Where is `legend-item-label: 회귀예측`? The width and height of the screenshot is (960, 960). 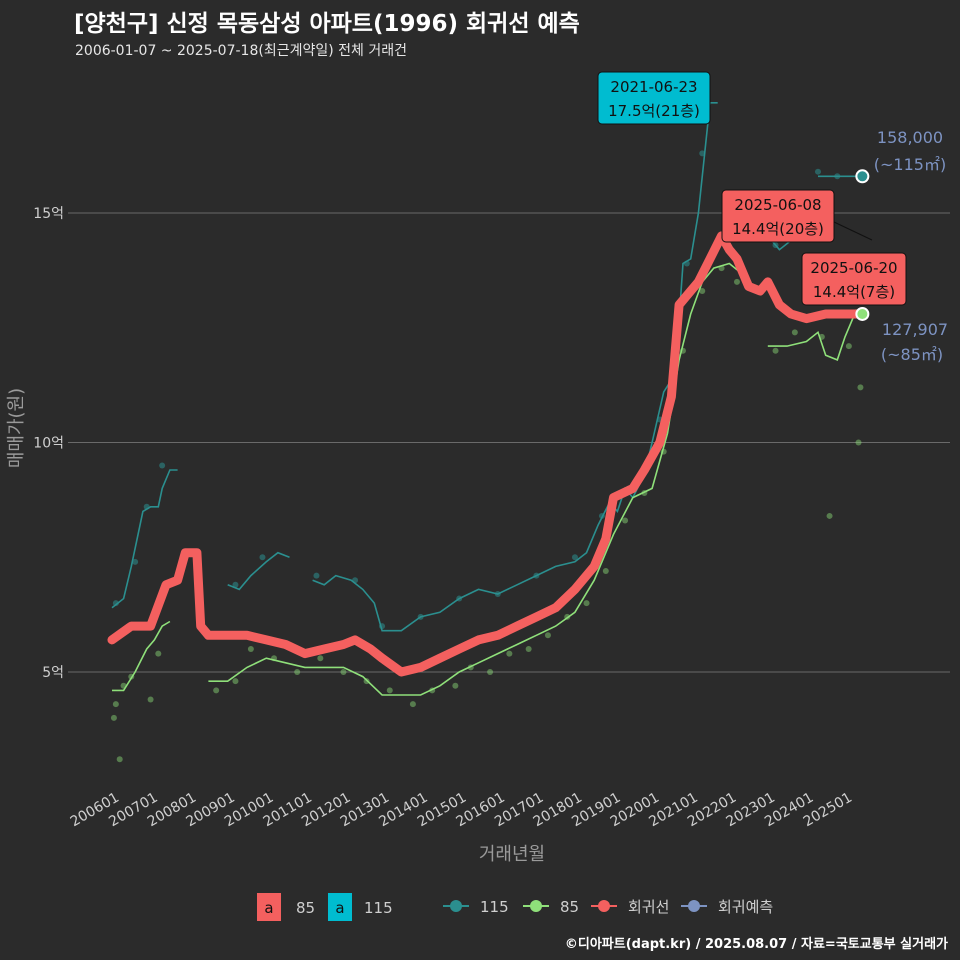 legend-item-label: 회귀예측 is located at coordinates (745, 907).